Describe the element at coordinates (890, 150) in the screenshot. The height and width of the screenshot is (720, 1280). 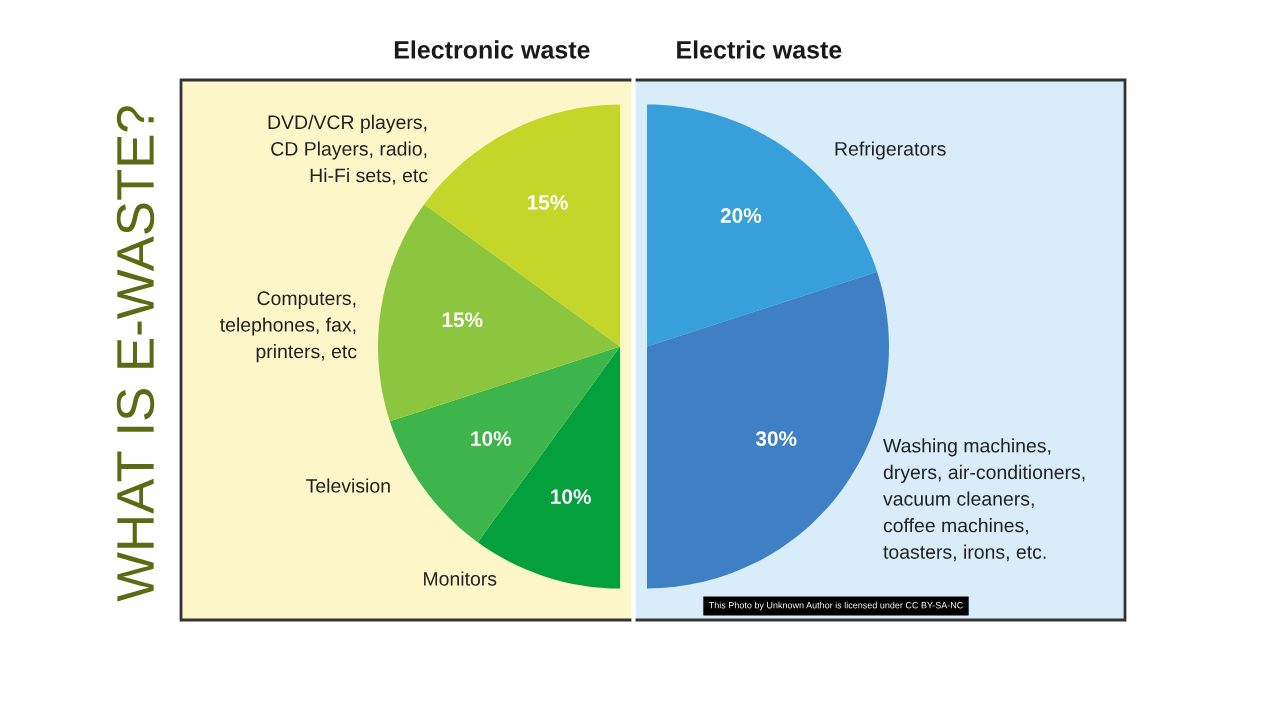
I see `slice-label: Refrigerators` at that location.